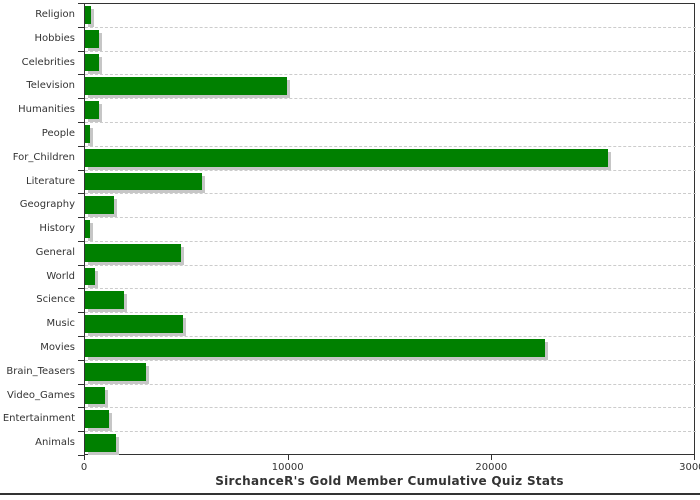 The height and width of the screenshot is (500, 700). Describe the element at coordinates (84, 467) in the screenshot. I see `x-tick-label: 0` at that location.